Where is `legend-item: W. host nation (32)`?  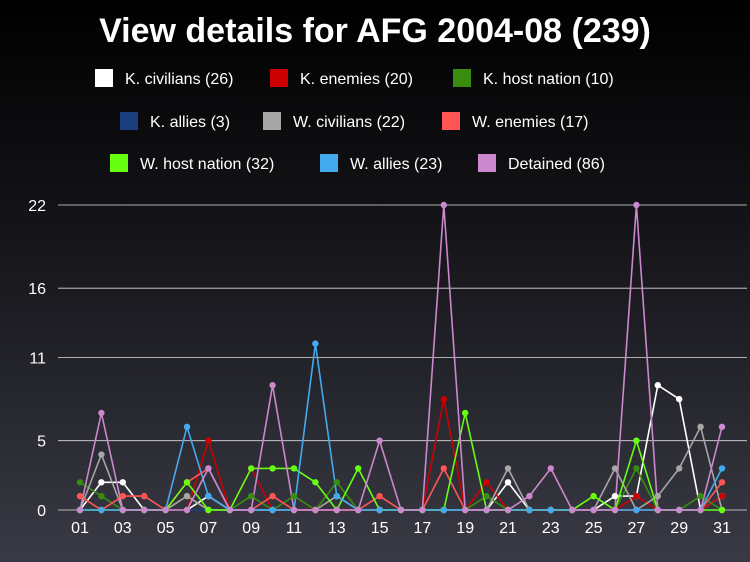 legend-item: W. host nation (32) is located at coordinates (192, 163).